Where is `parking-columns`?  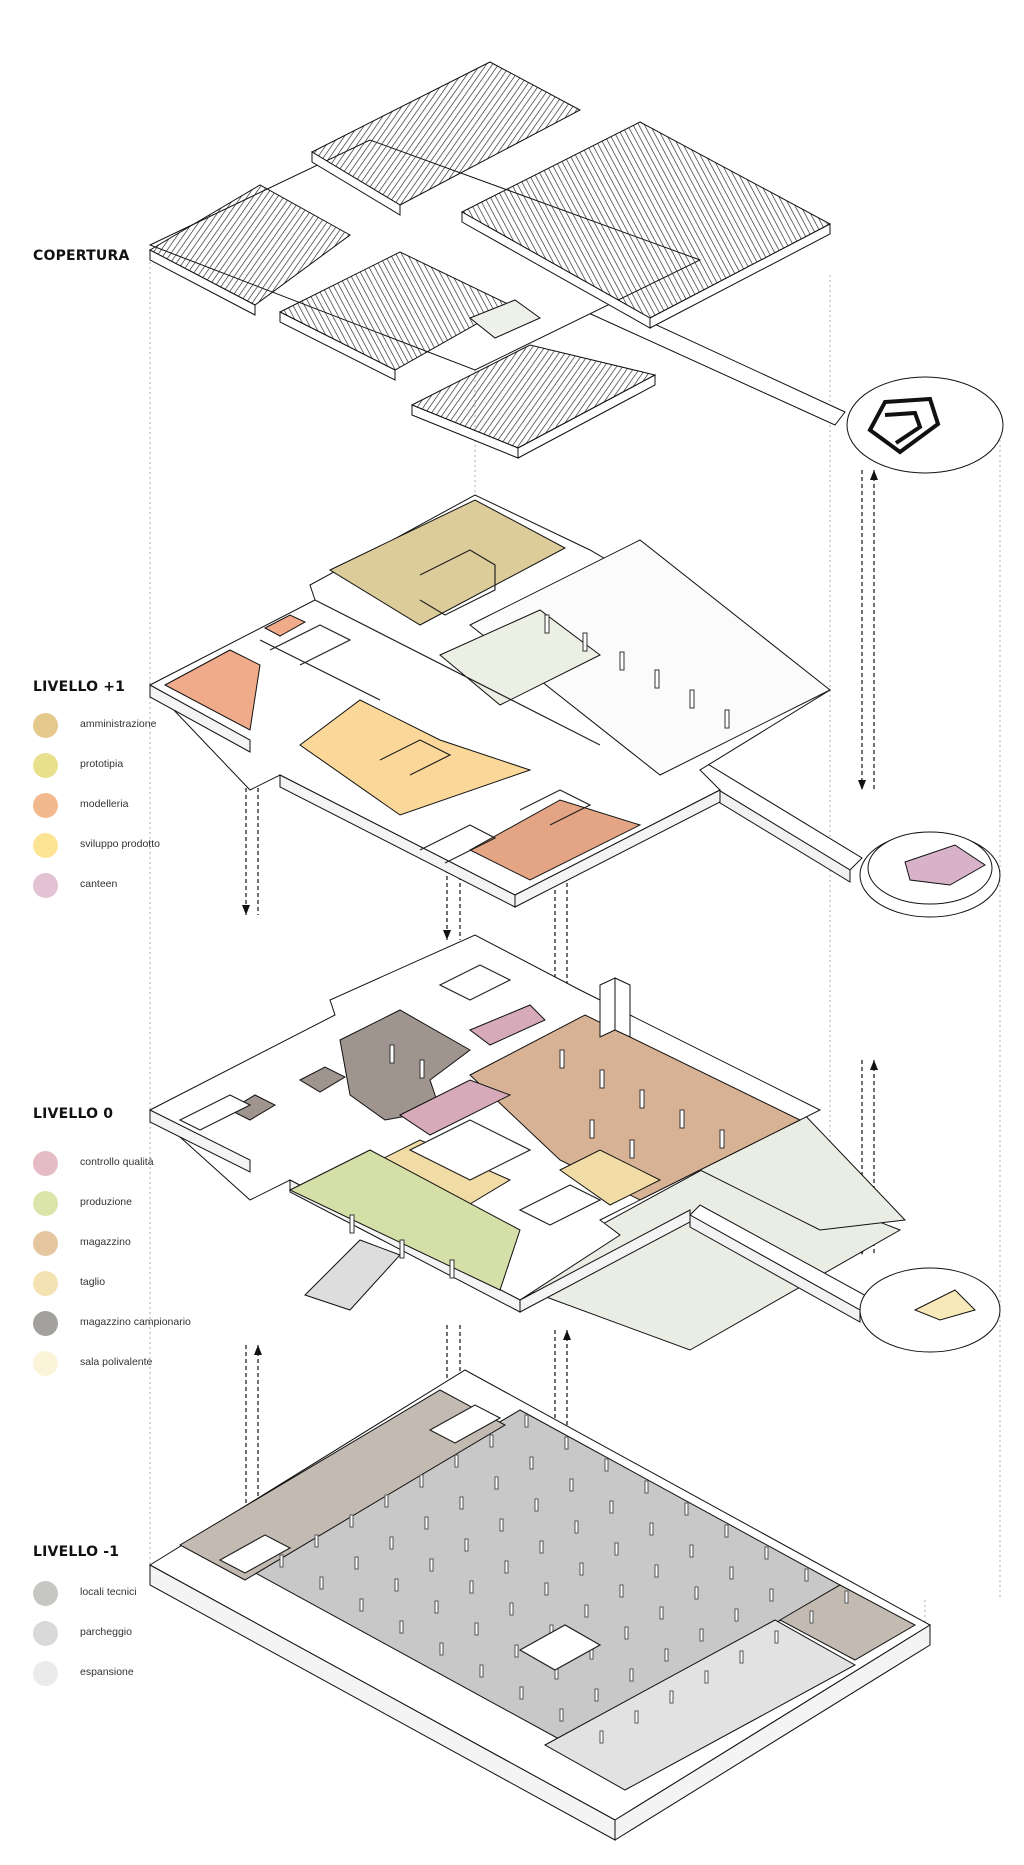 parking-columns is located at coordinates (564, 1579).